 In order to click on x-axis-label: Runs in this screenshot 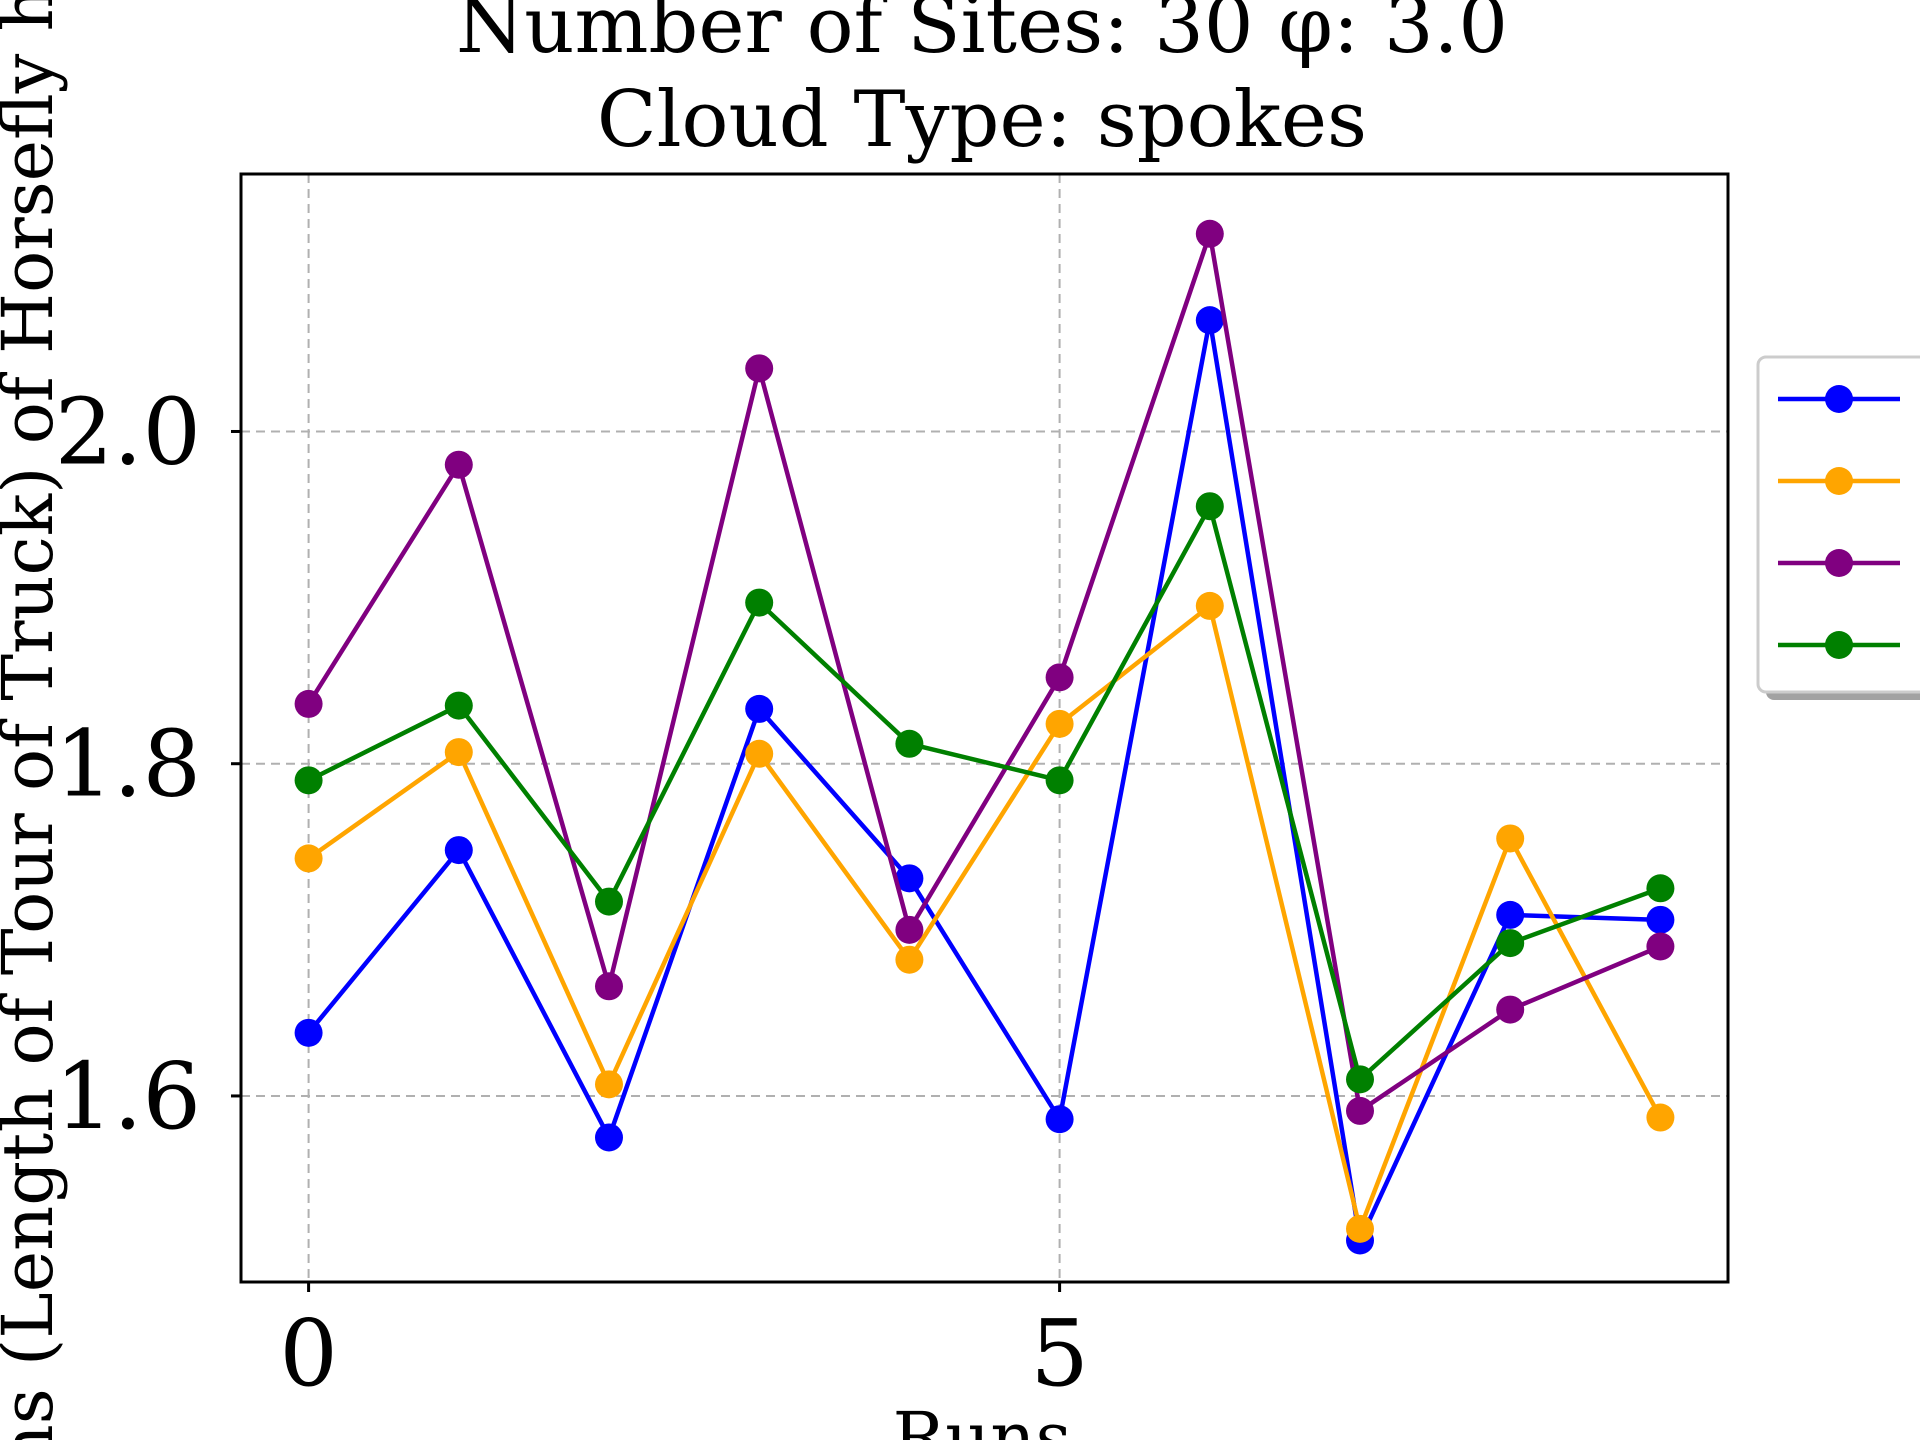, I will do `click(982, 1418)`.